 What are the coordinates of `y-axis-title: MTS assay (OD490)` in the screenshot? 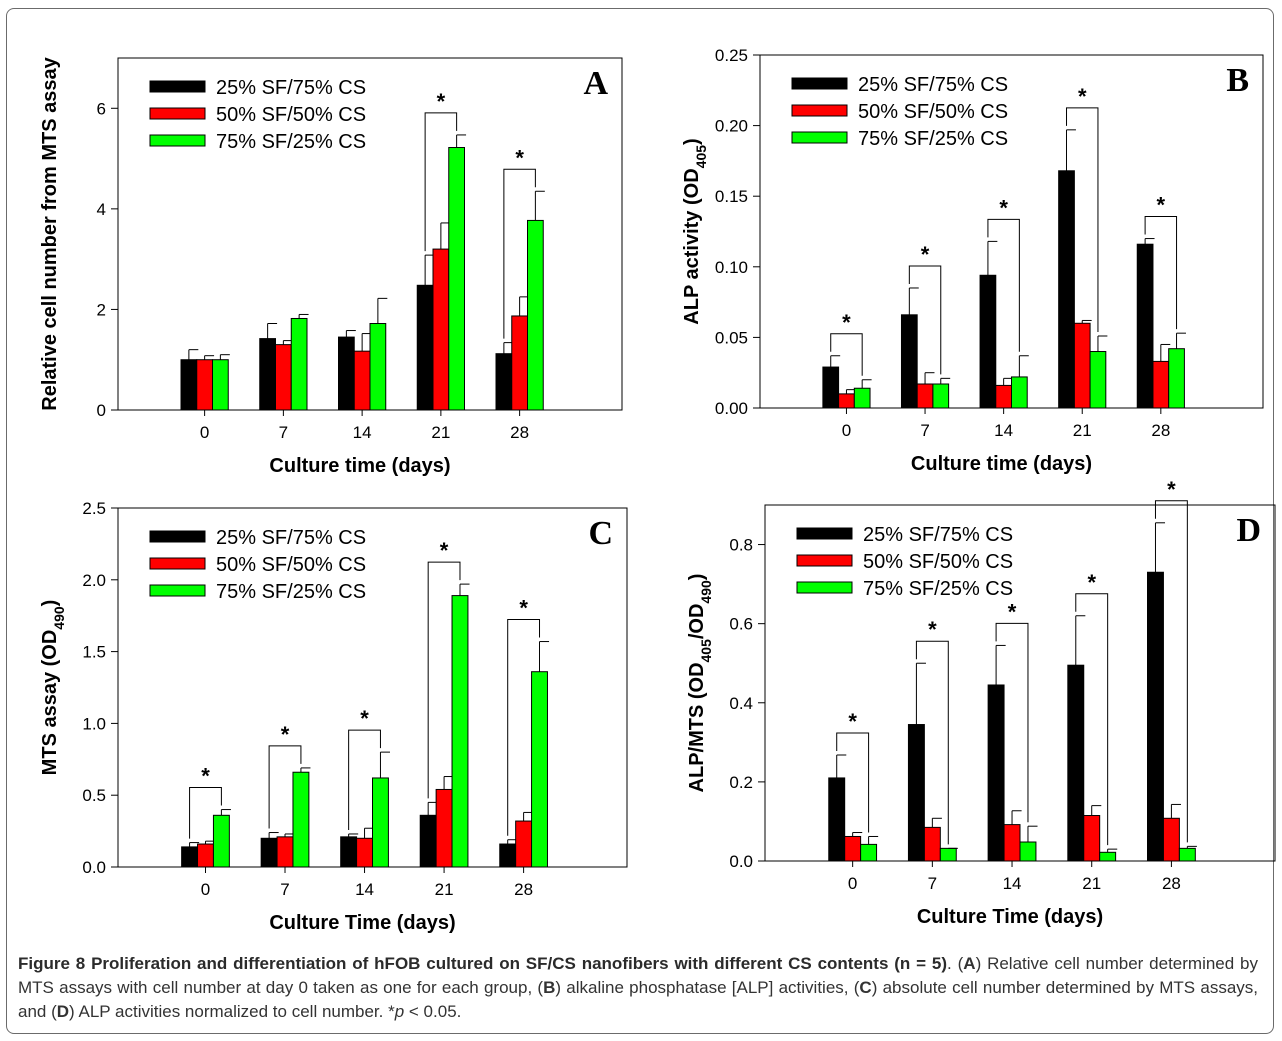 It's located at (53, 688).